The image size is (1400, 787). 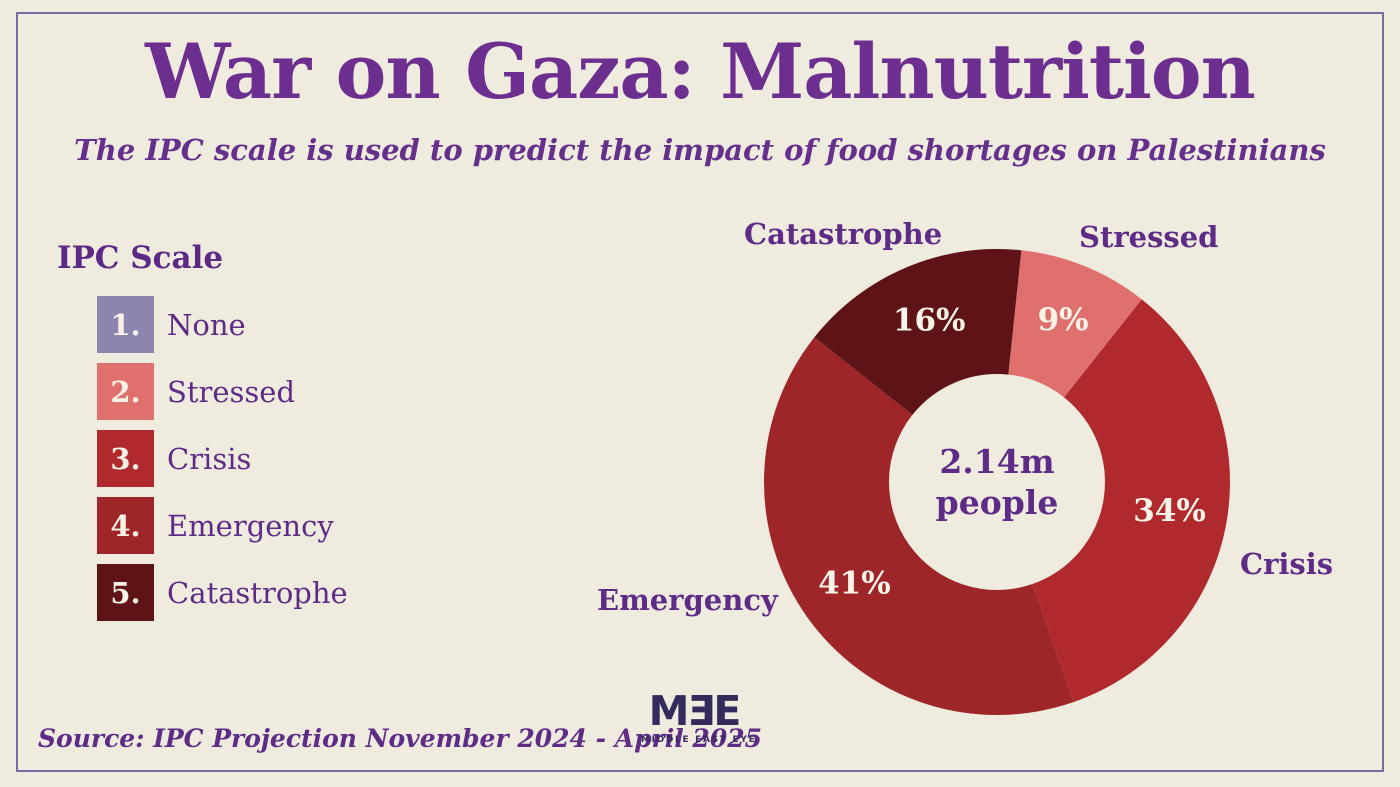 I want to click on donut-percent-label-crisis: 34%, so click(x=1169, y=511).